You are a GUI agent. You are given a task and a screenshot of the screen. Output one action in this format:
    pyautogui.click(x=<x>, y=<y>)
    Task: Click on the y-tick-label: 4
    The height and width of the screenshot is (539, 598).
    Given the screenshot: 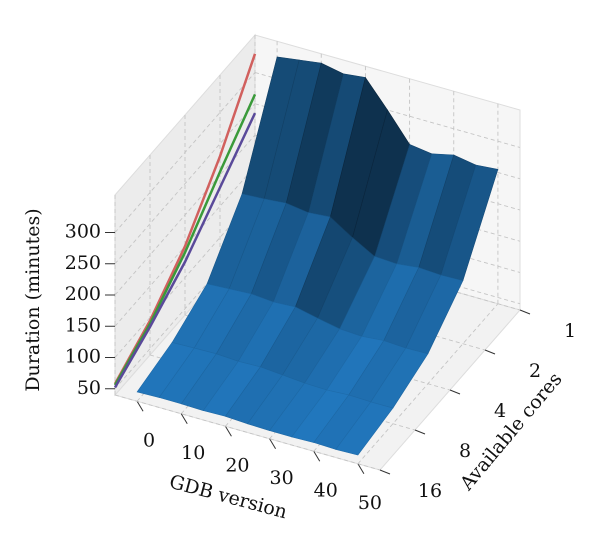 What is the action you would take?
    pyautogui.click(x=500, y=411)
    